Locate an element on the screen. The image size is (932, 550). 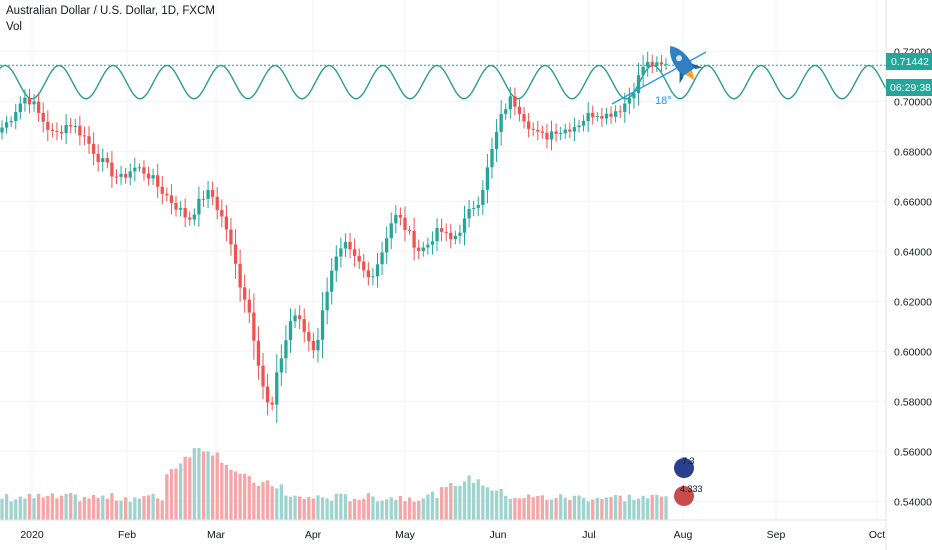
x-tick-label: 2020 is located at coordinates (32, 535).